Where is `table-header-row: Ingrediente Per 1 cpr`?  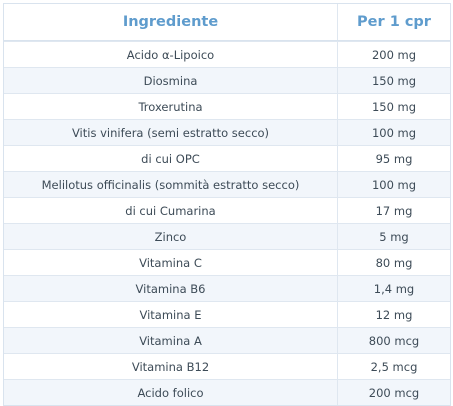 table-header-row: Ingrediente Per 1 cpr is located at coordinates (227, 22).